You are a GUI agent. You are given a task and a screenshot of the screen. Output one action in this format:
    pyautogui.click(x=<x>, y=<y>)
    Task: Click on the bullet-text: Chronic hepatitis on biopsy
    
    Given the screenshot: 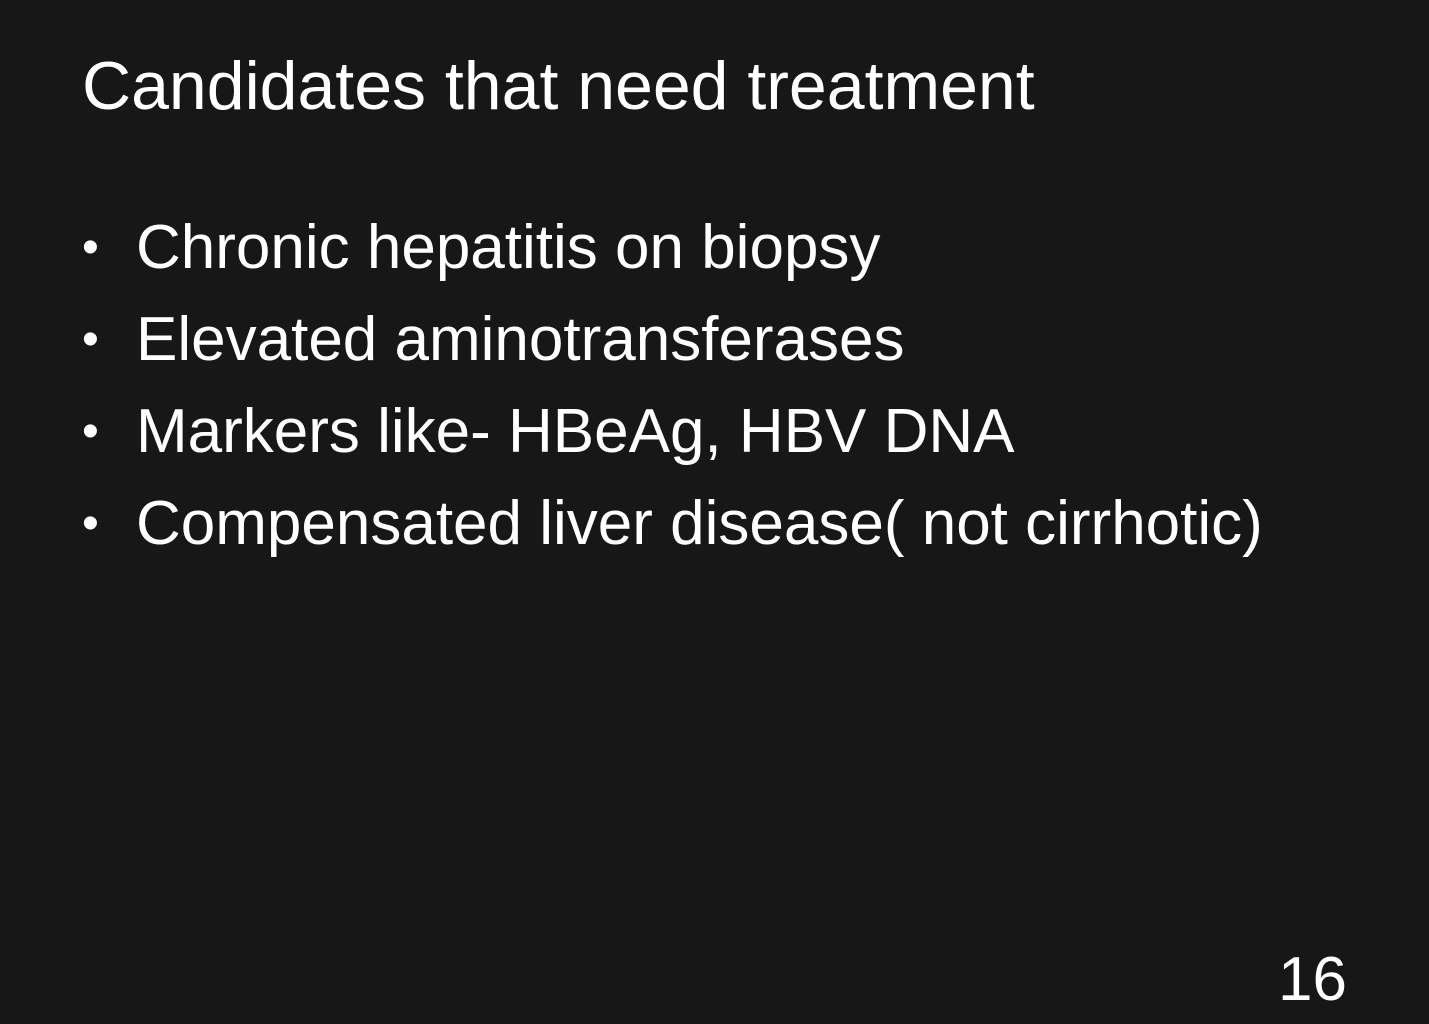 What is the action you would take?
    pyautogui.click(x=508, y=247)
    